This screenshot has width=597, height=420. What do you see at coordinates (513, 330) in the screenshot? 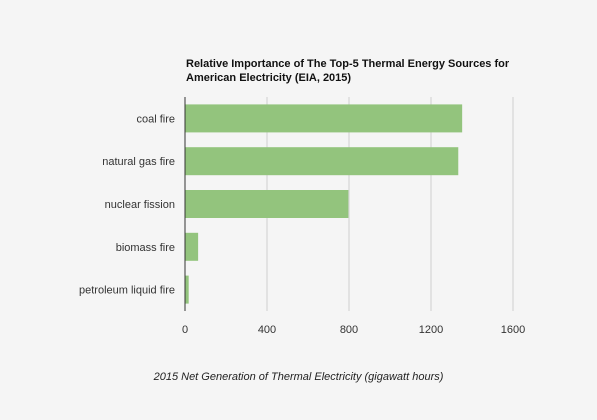
I see `x-tick-label-1600: 1600` at bounding box center [513, 330].